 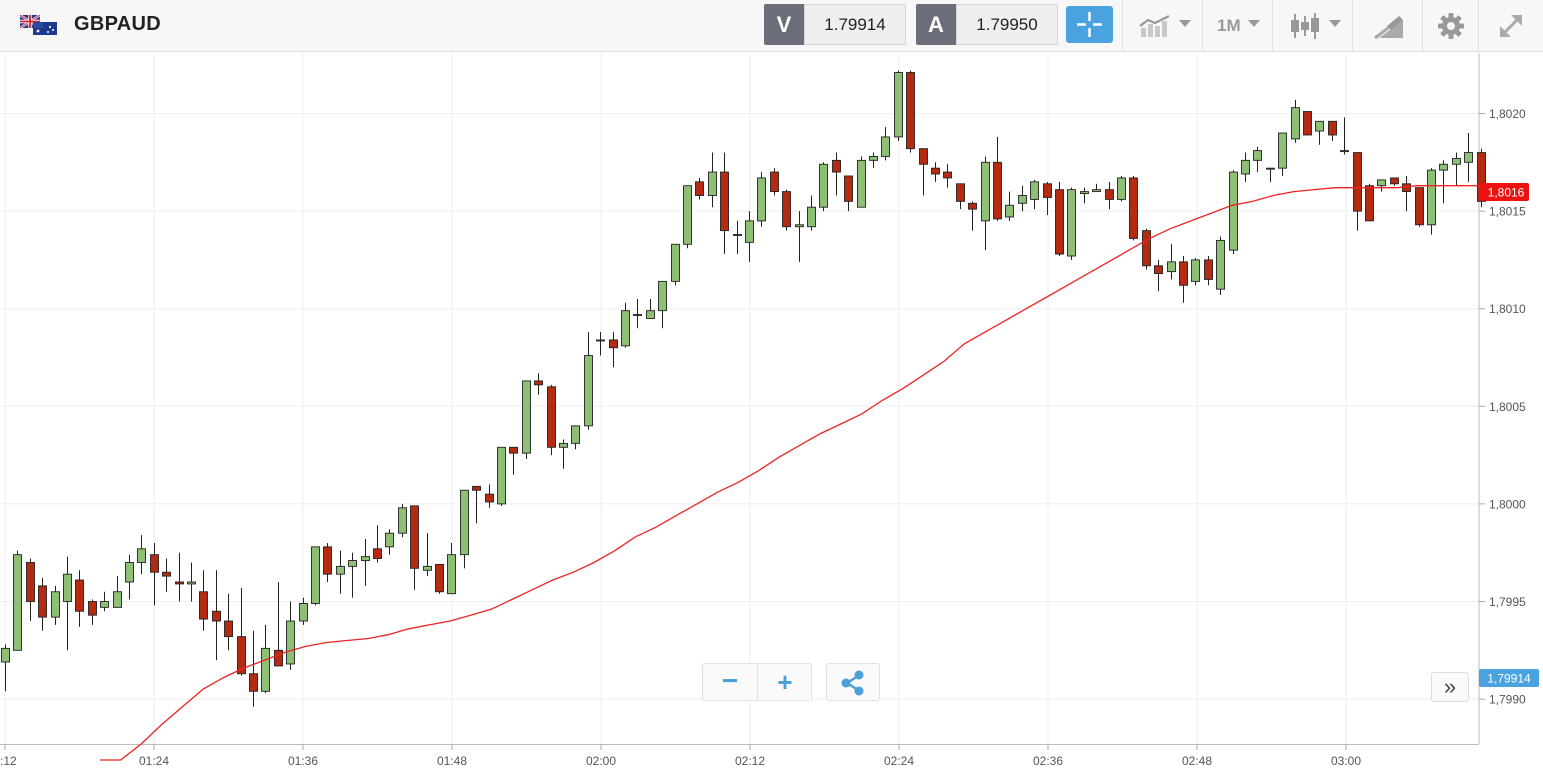 I want to click on time-tick-label: 02:48, so click(x=1197, y=761).